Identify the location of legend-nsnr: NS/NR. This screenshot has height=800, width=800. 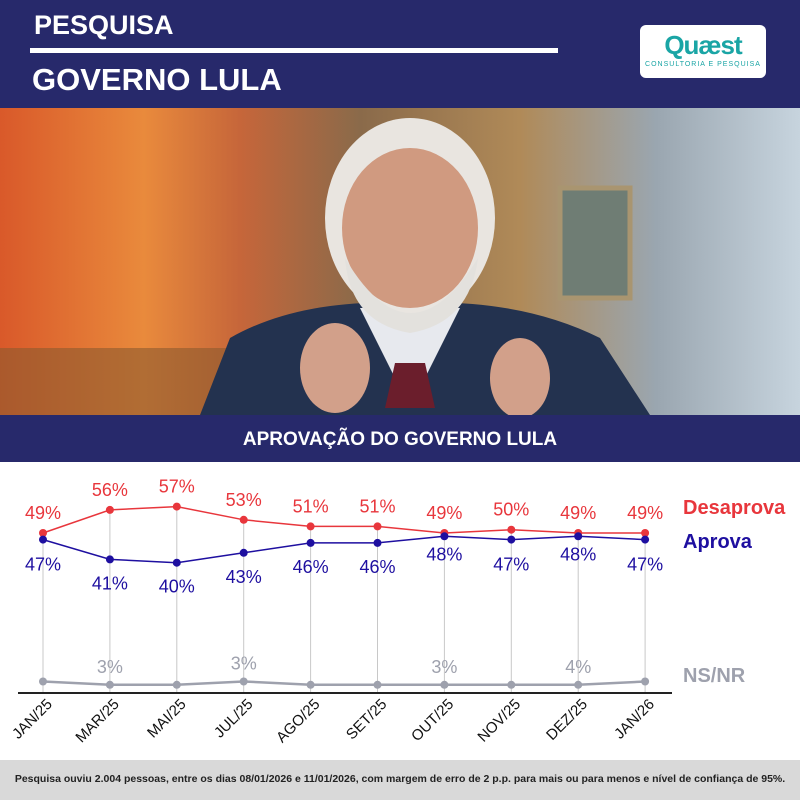
(714, 676).